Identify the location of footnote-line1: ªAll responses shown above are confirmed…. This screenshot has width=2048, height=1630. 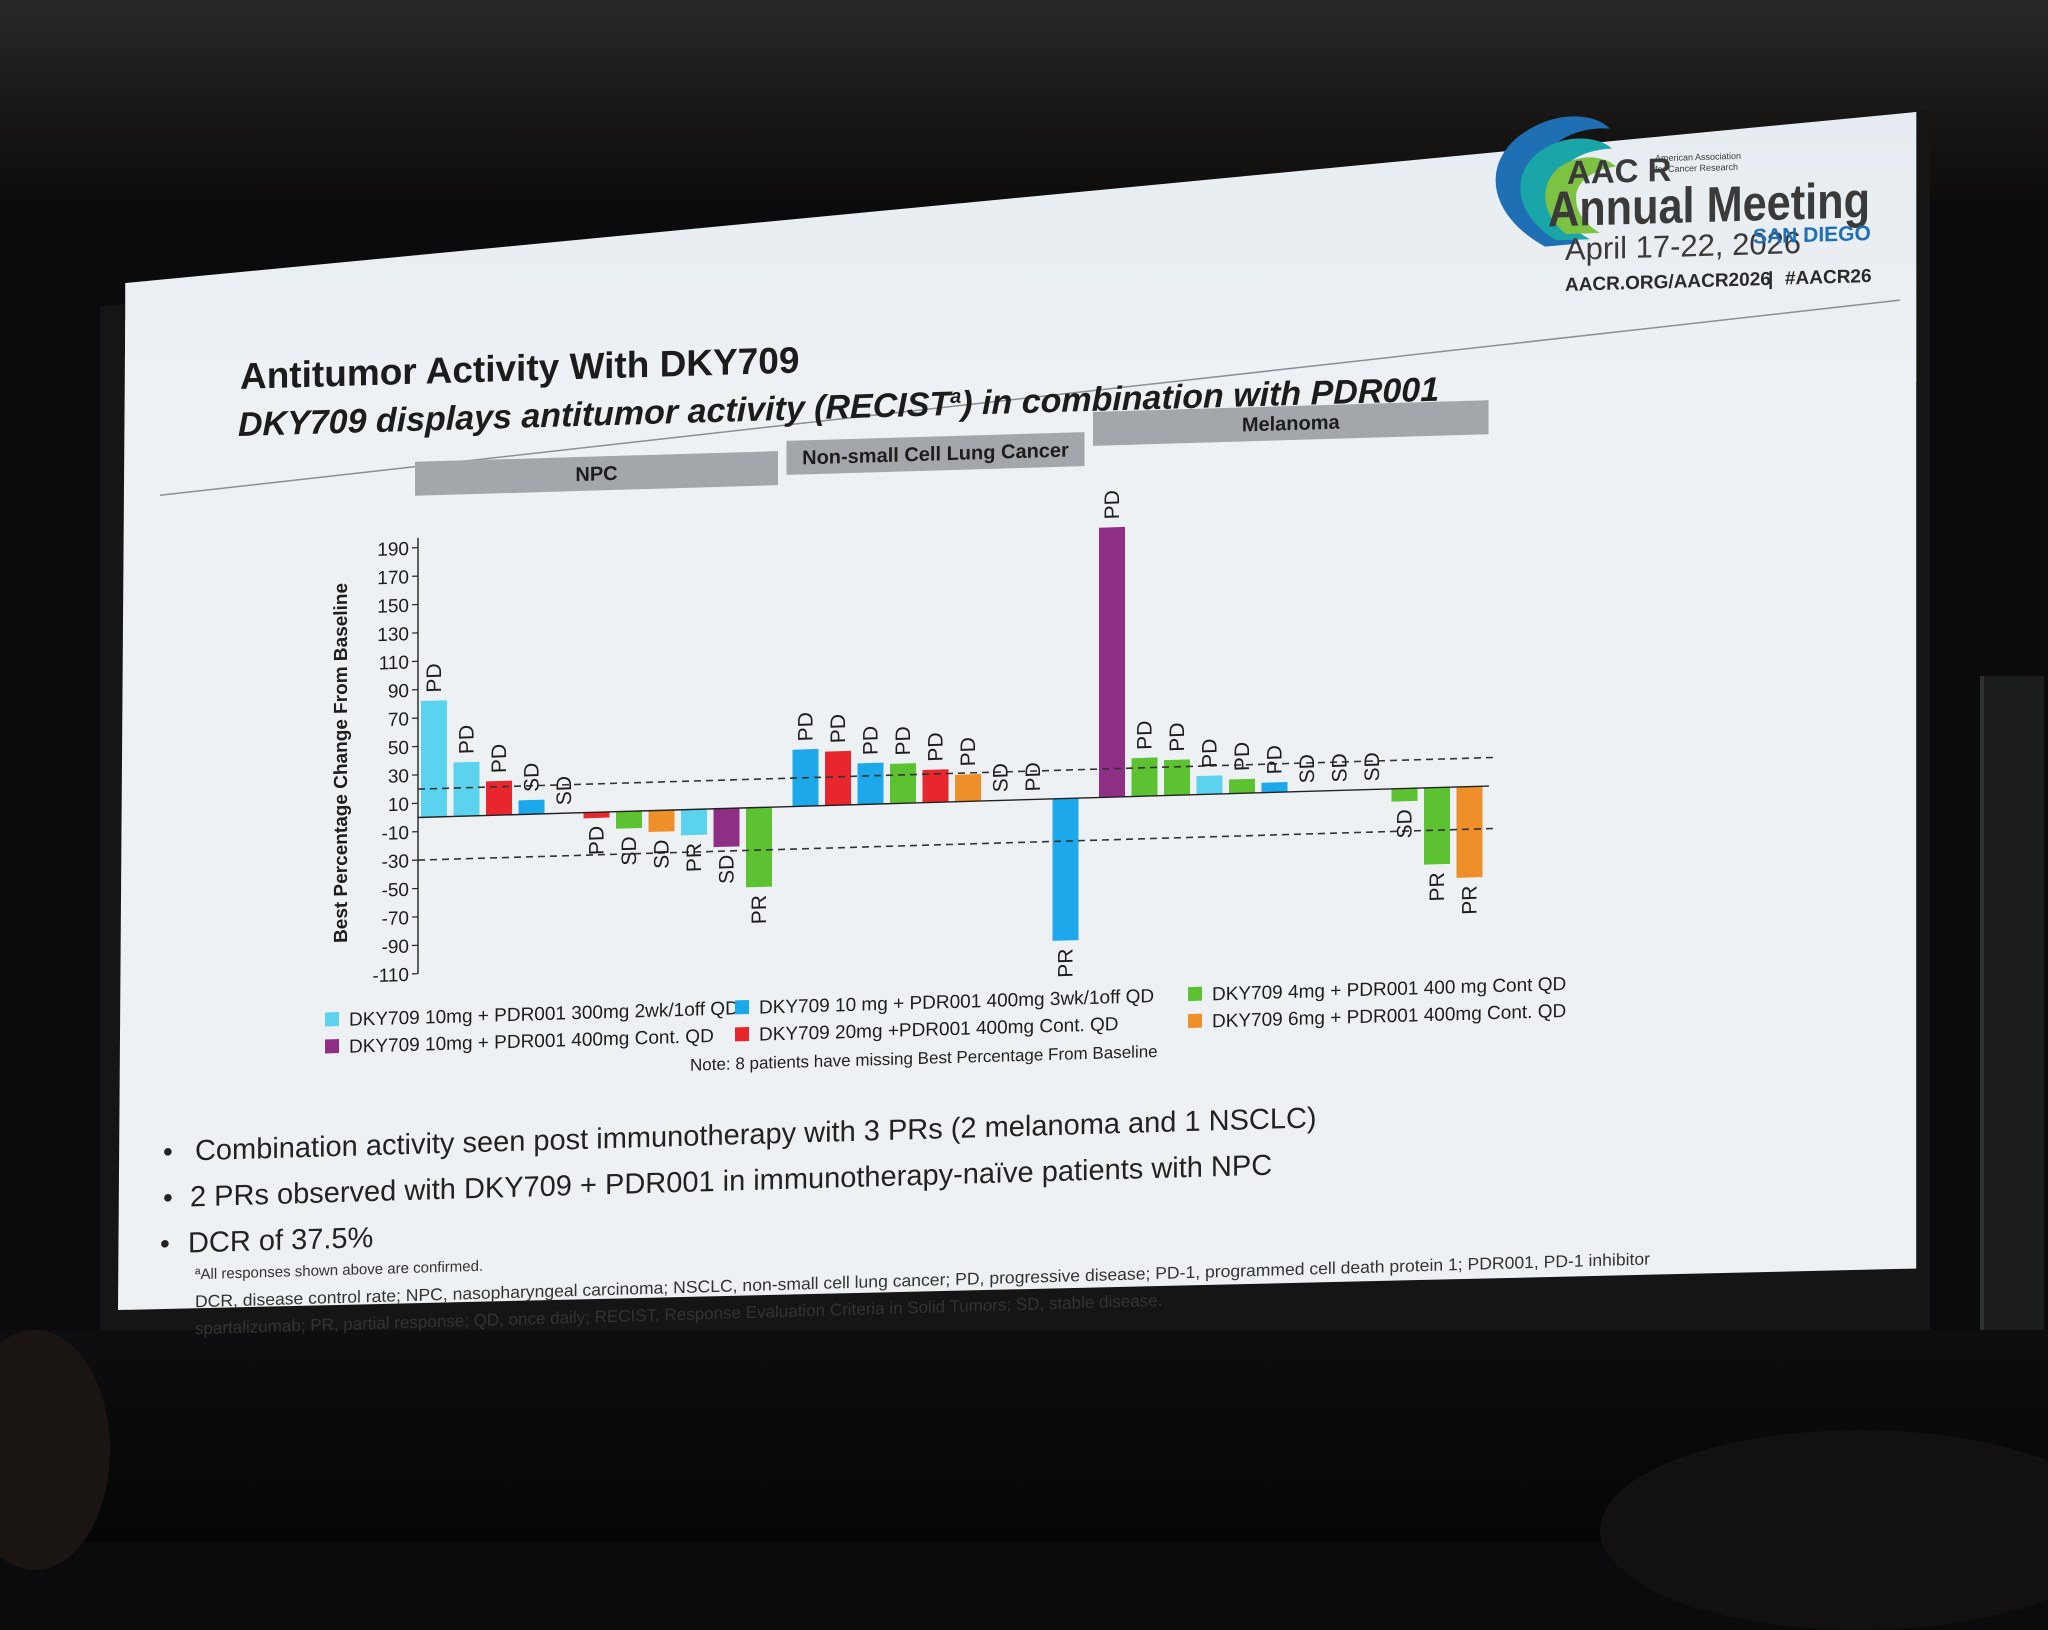
(339, 1270).